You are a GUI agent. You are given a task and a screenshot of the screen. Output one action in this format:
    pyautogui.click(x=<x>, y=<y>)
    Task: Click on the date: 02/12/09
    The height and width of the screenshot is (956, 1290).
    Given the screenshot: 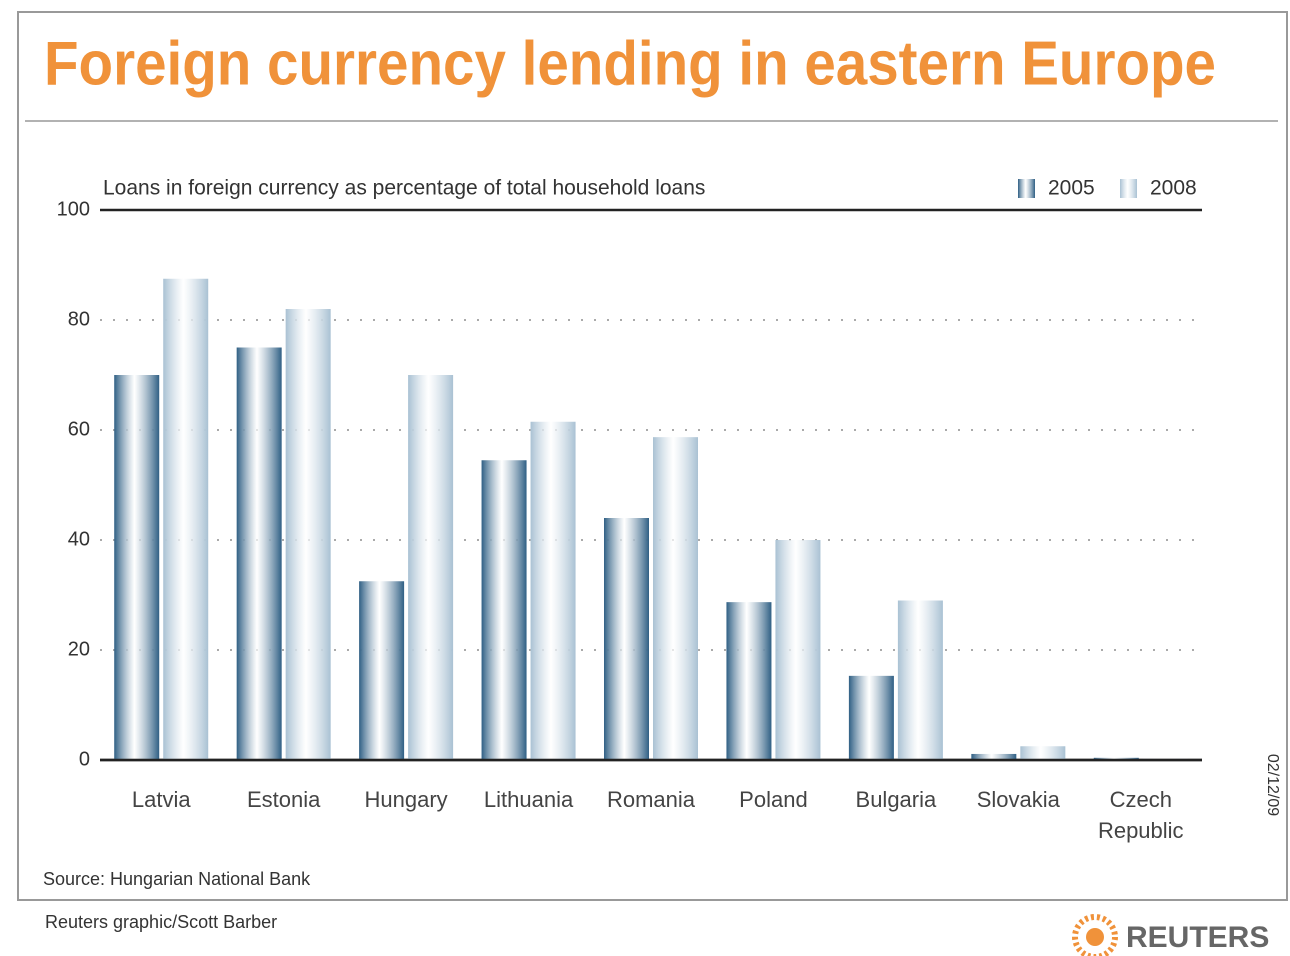 What is the action you would take?
    pyautogui.click(x=1272, y=785)
    